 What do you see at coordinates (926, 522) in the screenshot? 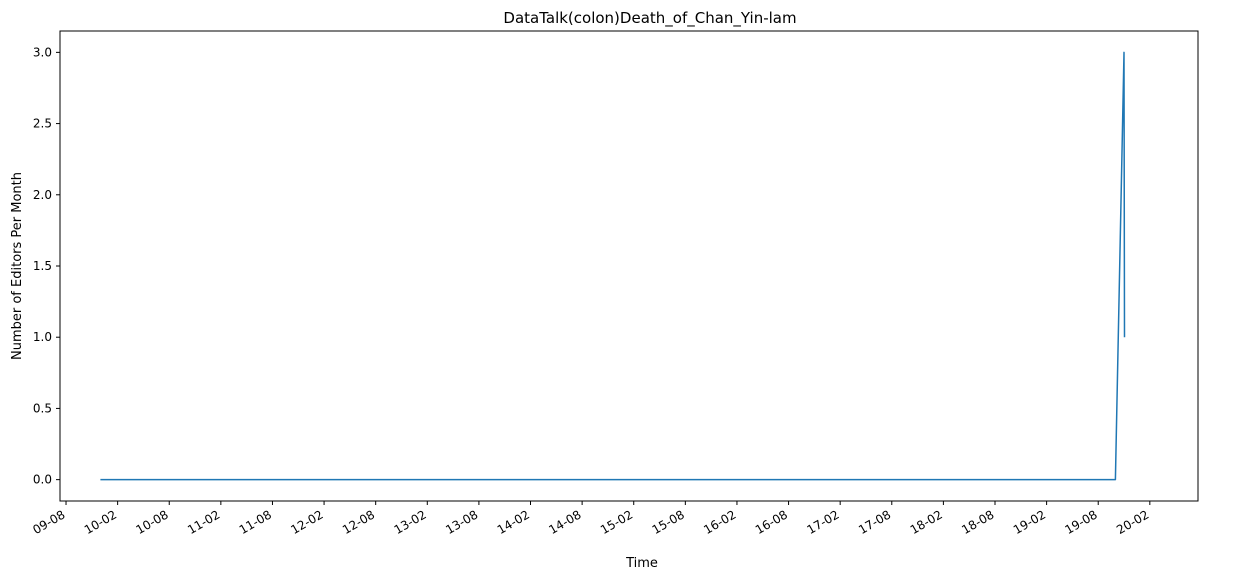
I see `x-tick-label: 18-02` at bounding box center [926, 522].